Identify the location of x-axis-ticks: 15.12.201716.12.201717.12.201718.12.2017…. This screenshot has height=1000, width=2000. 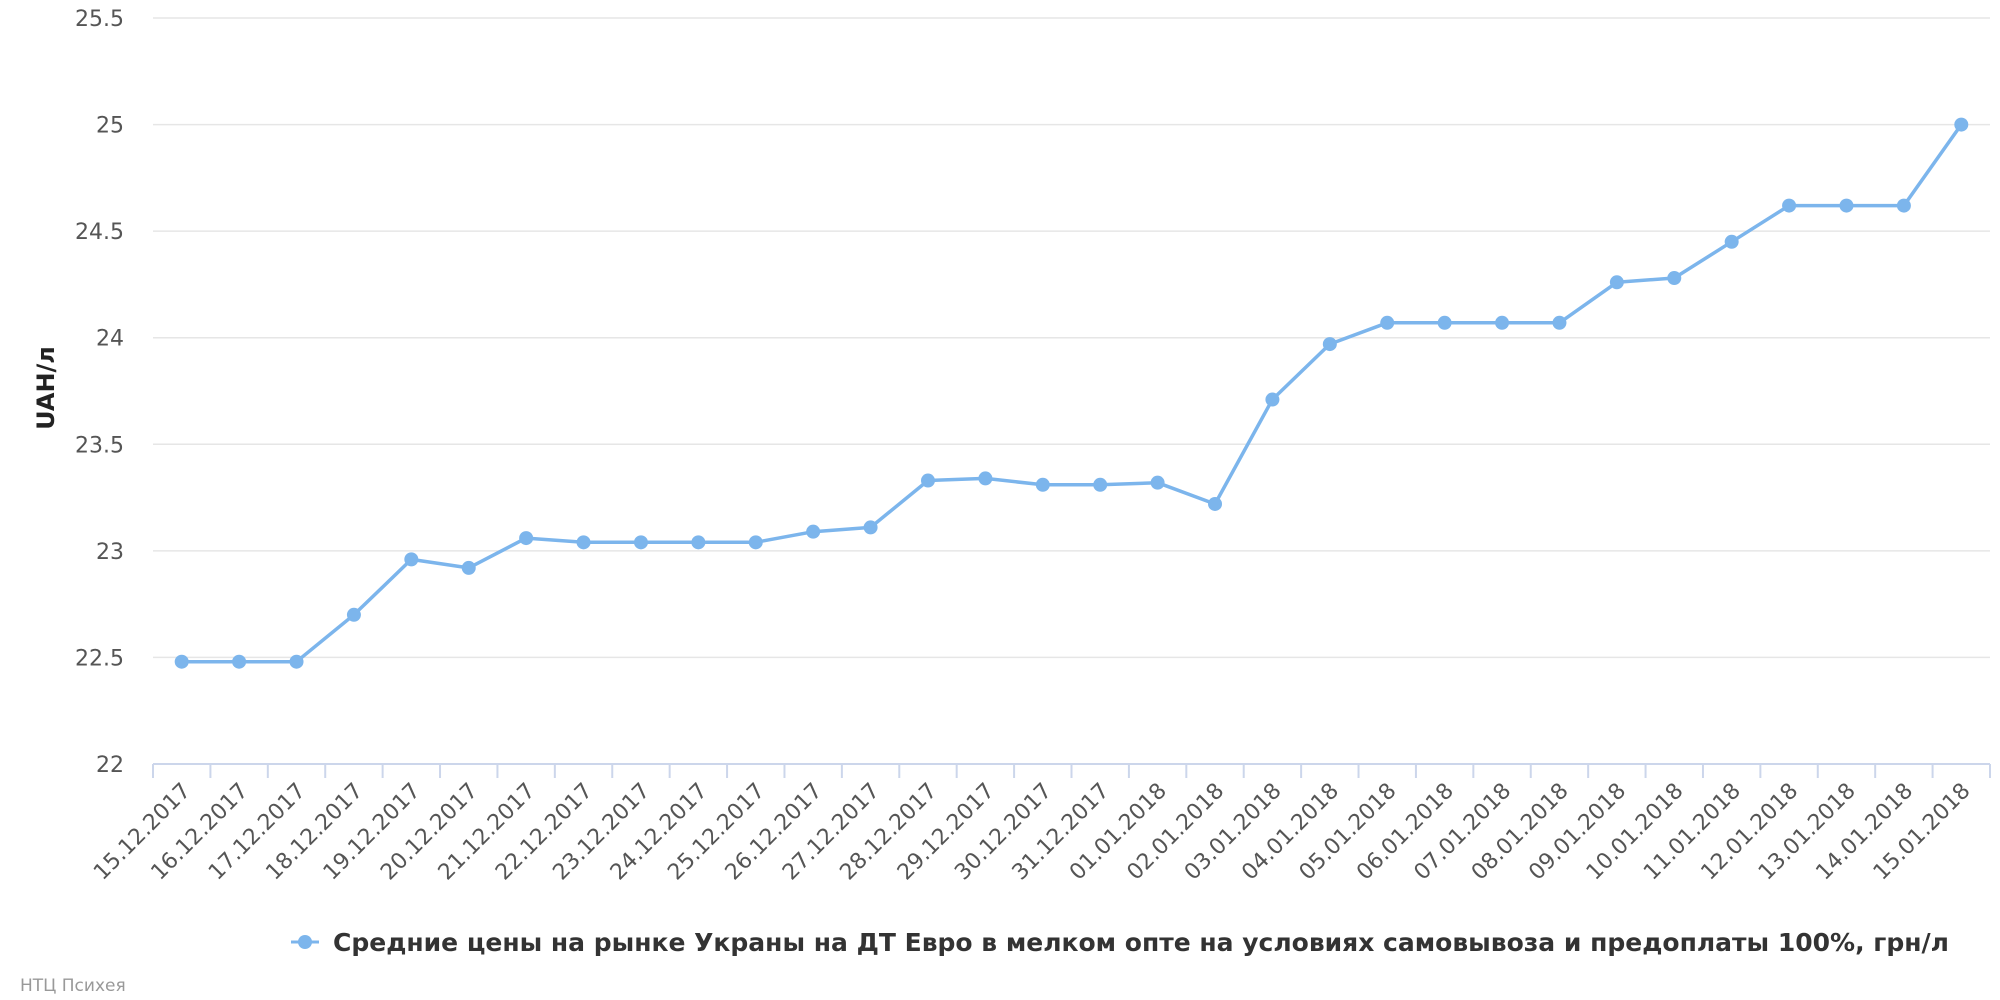
(1032, 832).